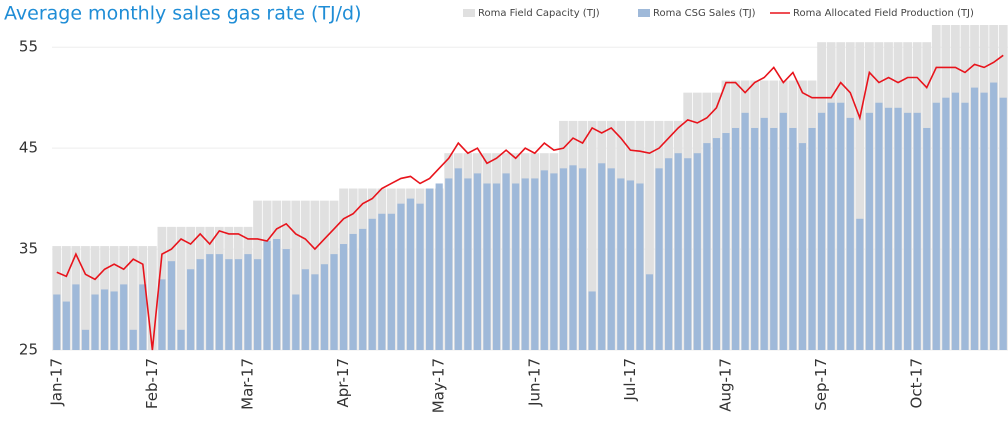  I want to click on x-tick-label: Jul-17, so click(630, 380).